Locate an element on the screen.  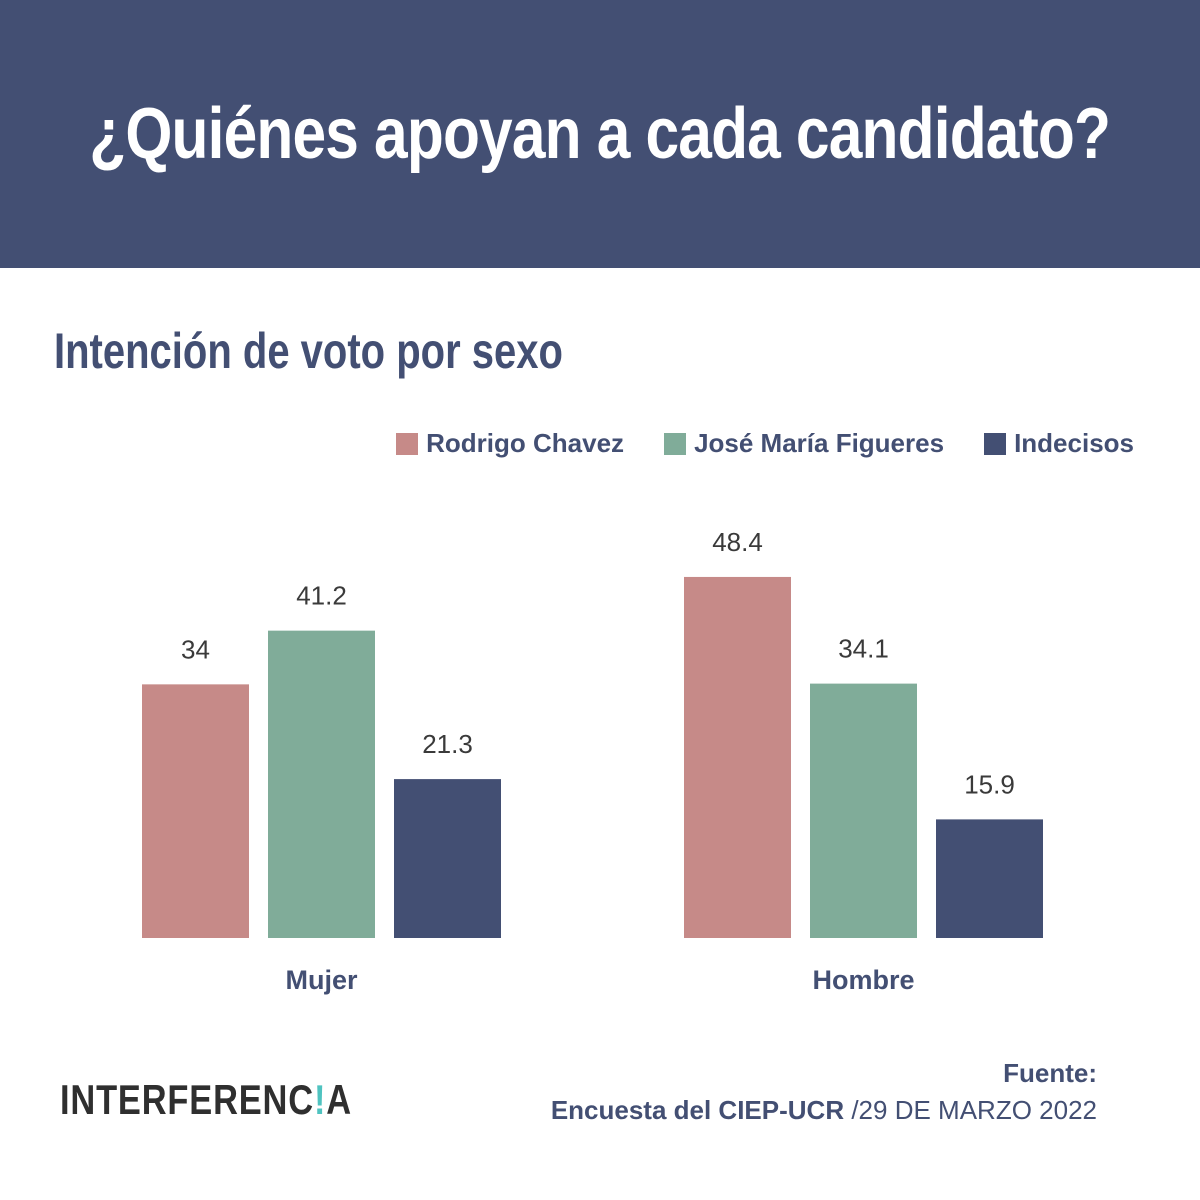
category-label-hombre: Hombre is located at coordinates (863, 980).